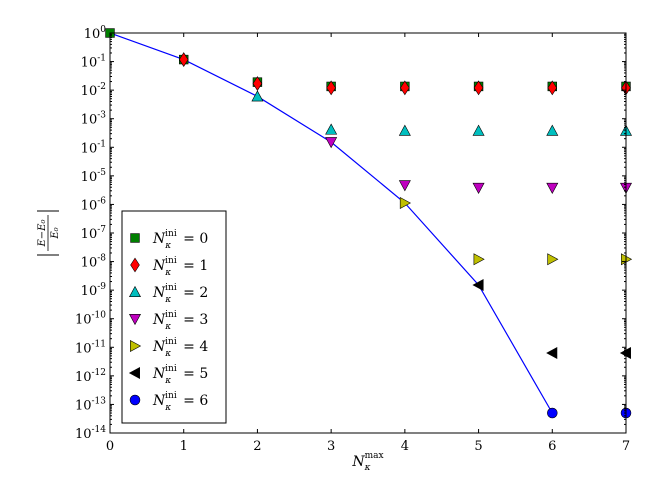  What do you see at coordinates (478, 446) in the screenshot?
I see `x-tick-label: 5` at bounding box center [478, 446].